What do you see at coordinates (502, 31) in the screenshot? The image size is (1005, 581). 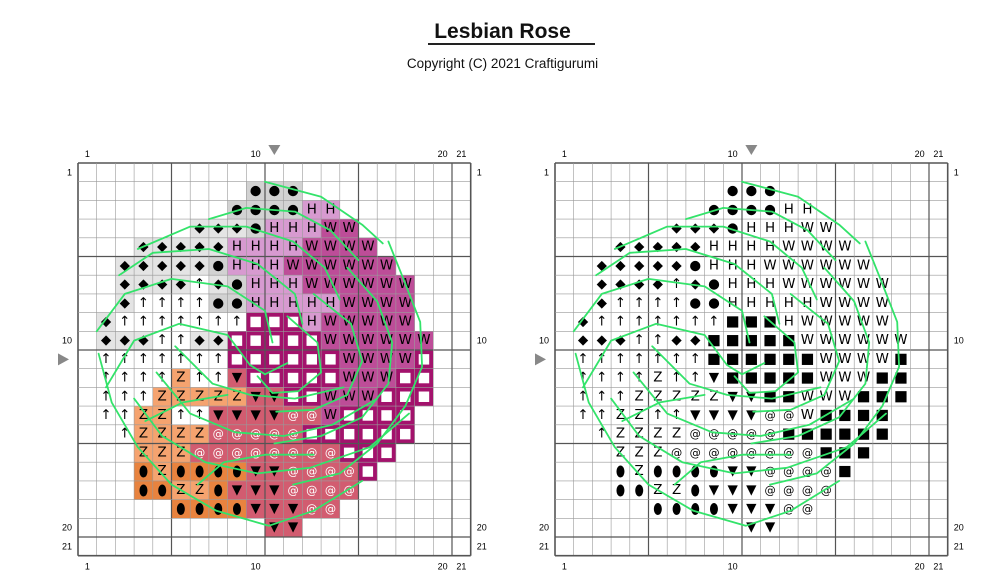 I see `page-title: Lesbian Rose` at bounding box center [502, 31].